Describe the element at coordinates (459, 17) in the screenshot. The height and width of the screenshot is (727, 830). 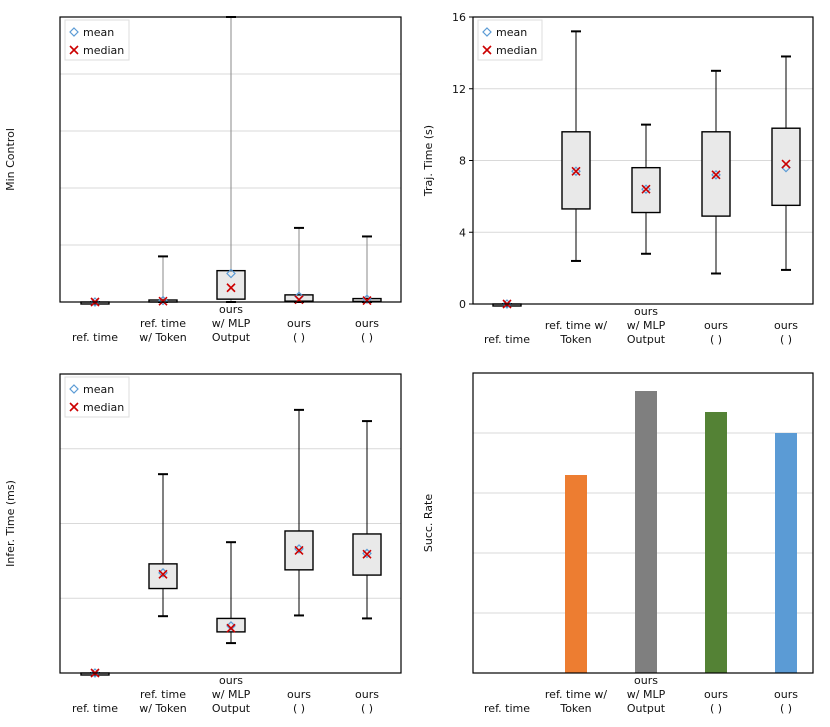
I see `y-tick-label: 16` at that location.